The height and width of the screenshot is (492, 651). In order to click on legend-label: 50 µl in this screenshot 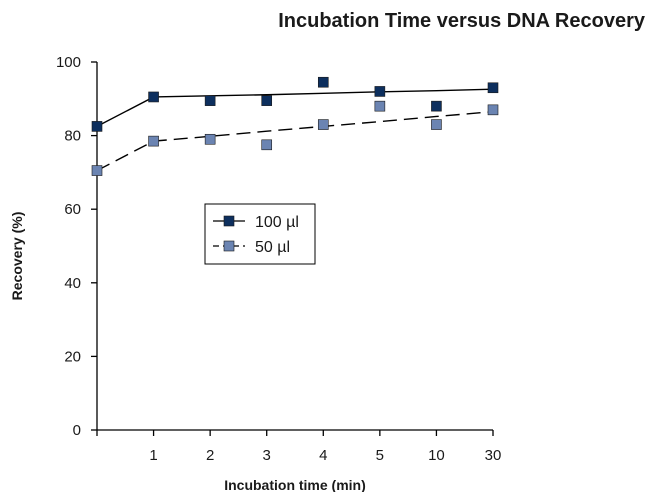, I will do `click(272, 247)`.